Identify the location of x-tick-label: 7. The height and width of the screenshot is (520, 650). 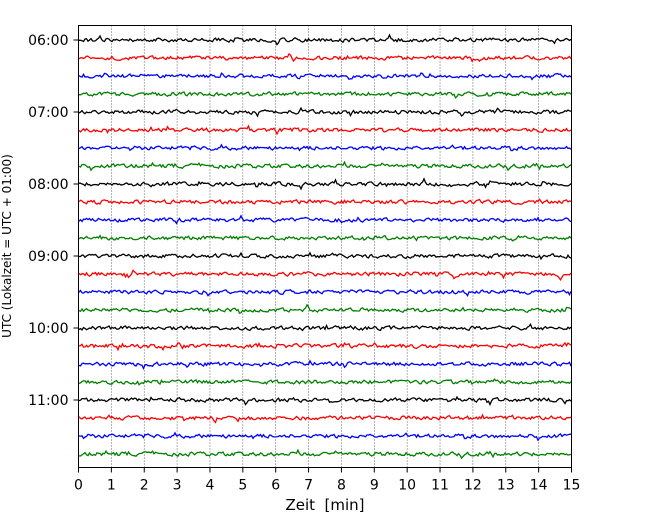
(308, 486).